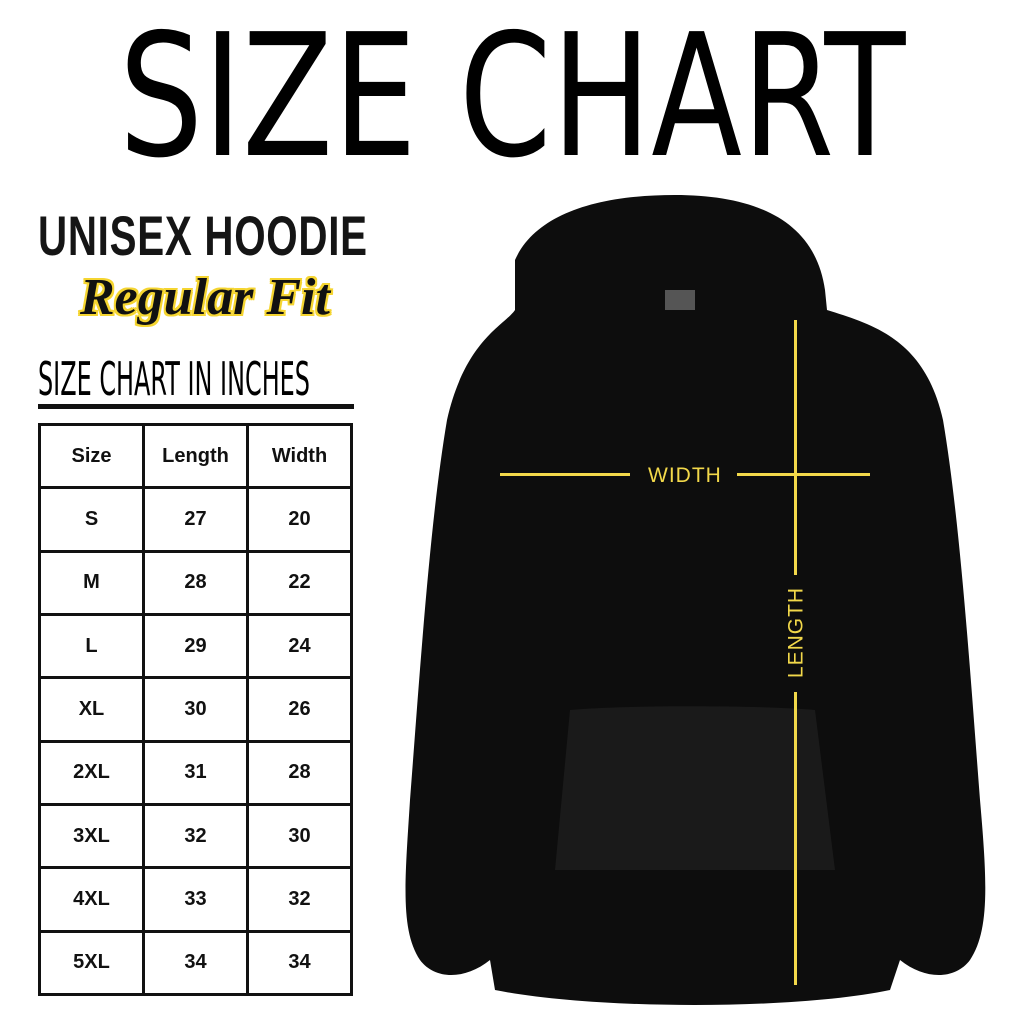 The image size is (1024, 1024). I want to click on divider, so click(196, 406).